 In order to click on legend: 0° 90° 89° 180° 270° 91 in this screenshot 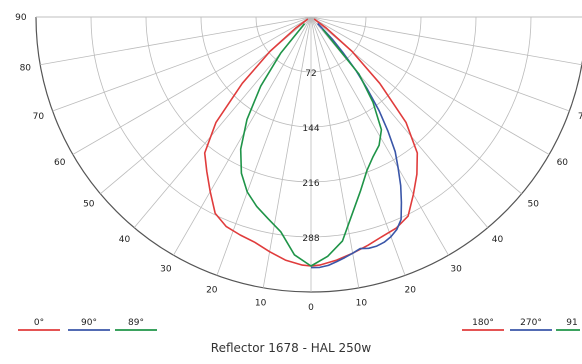, I will do `click(299, 324)`.